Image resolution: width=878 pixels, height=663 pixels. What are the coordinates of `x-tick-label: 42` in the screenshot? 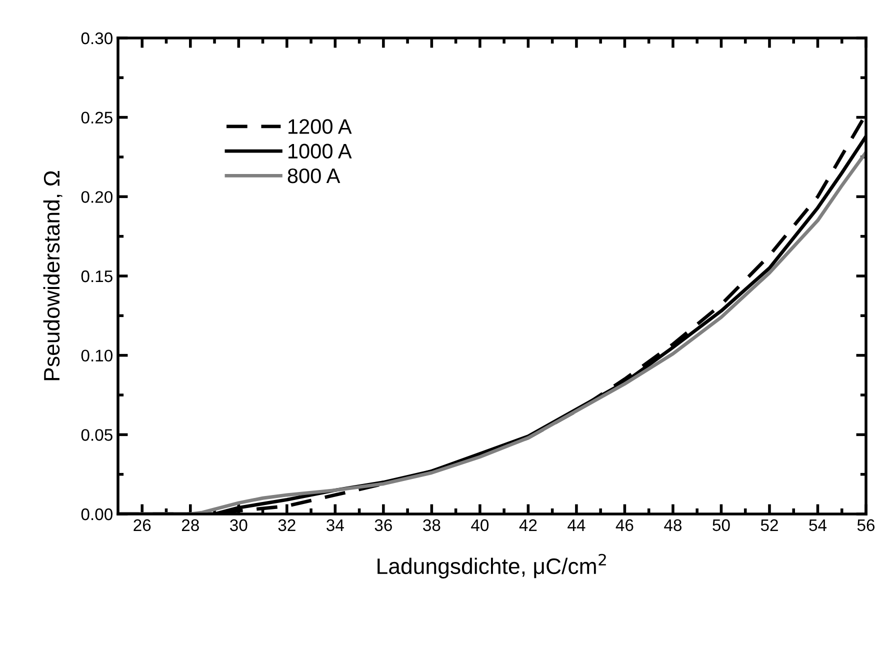 It's located at (528, 525).